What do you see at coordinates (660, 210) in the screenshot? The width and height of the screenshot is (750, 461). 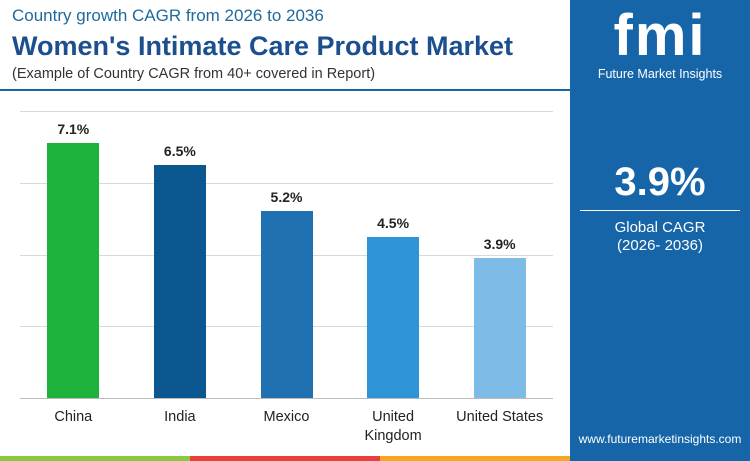 I see `divider` at bounding box center [660, 210].